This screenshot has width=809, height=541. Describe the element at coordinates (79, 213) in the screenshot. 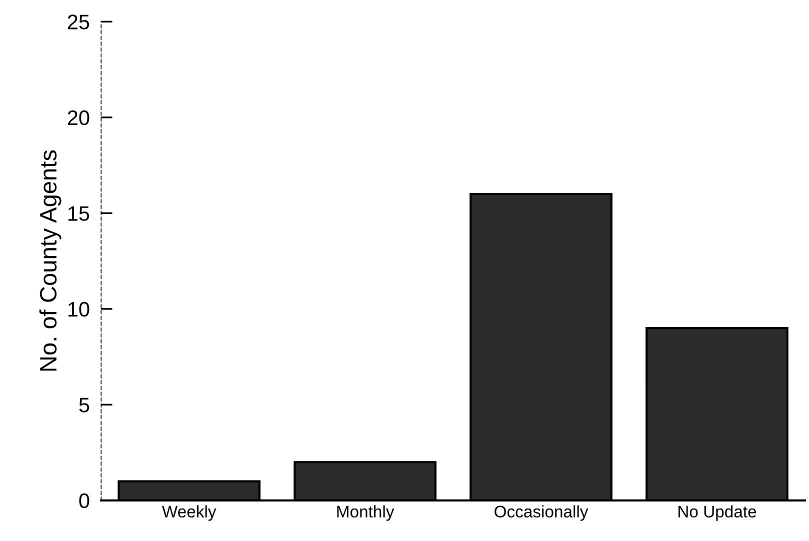

I see `y-tick-label: 15` at that location.